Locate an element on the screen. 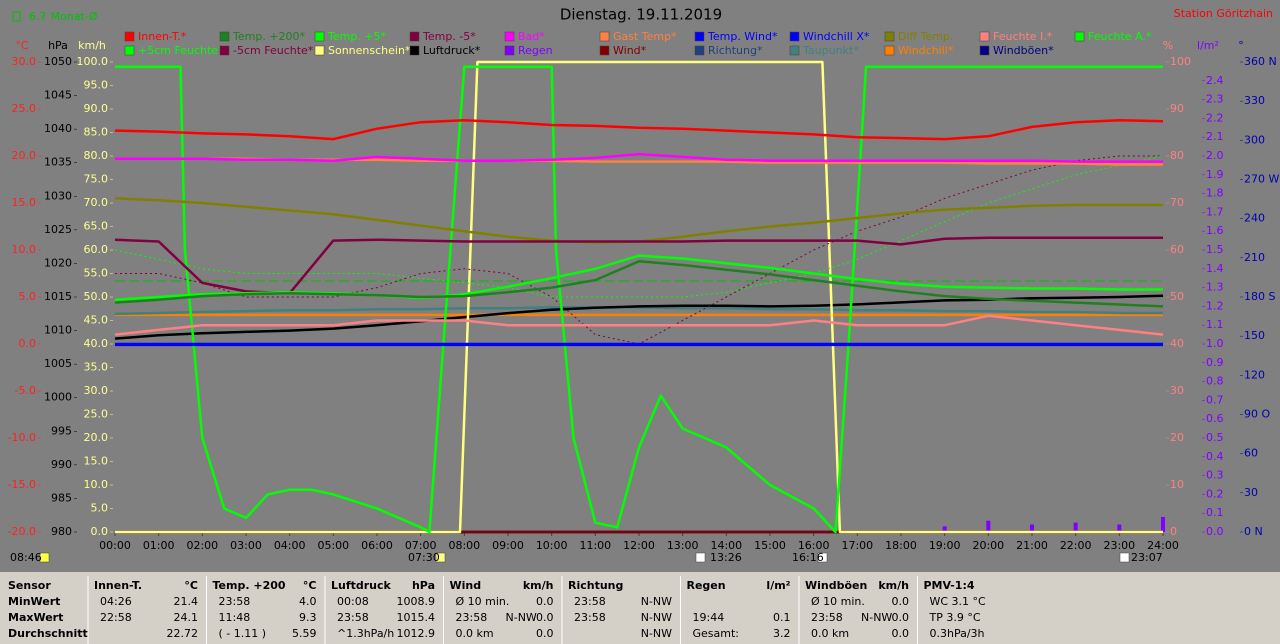 This screenshot has width=1280, height=644. x-tick-label: 03:00 is located at coordinates (246, 545).